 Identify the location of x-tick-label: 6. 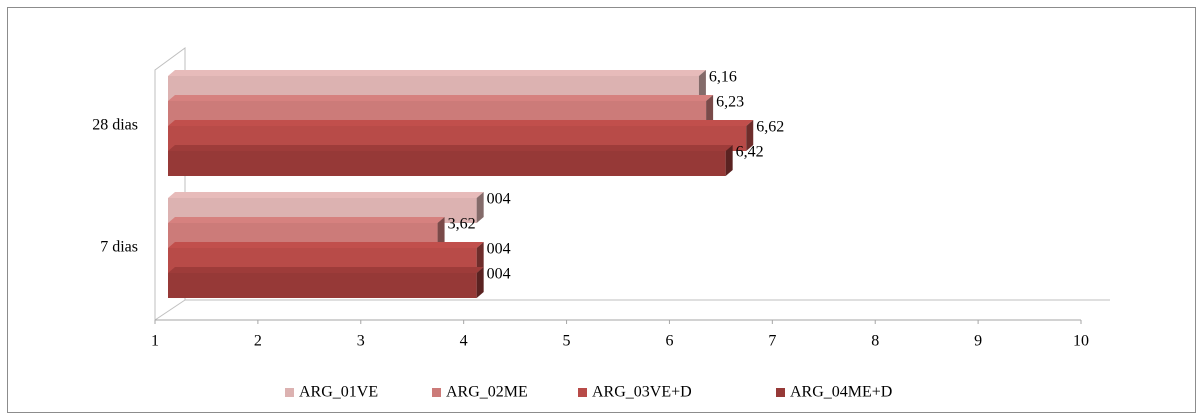
(669, 341).